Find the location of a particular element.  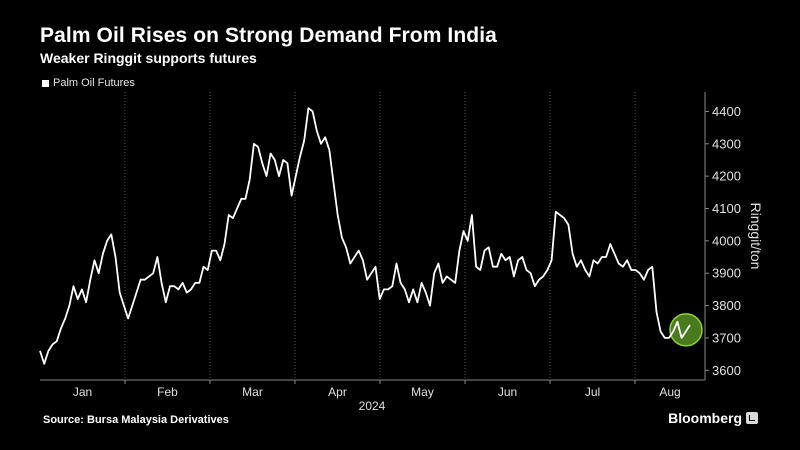

x-tick-label: Mar is located at coordinates (252, 392).